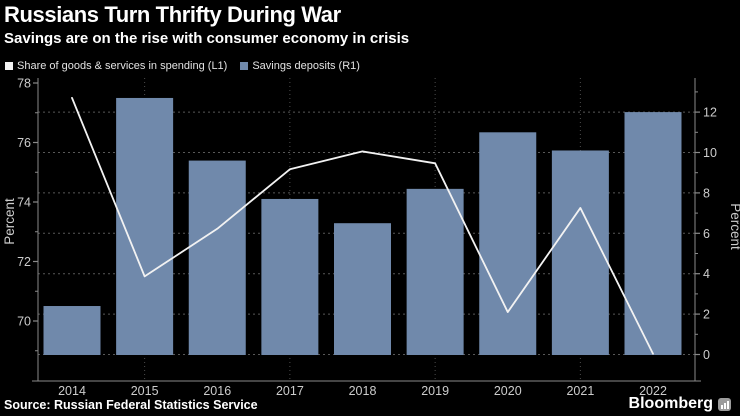 This screenshot has height=416, width=740. I want to click on right-axis-tick-label: 12, so click(710, 113).